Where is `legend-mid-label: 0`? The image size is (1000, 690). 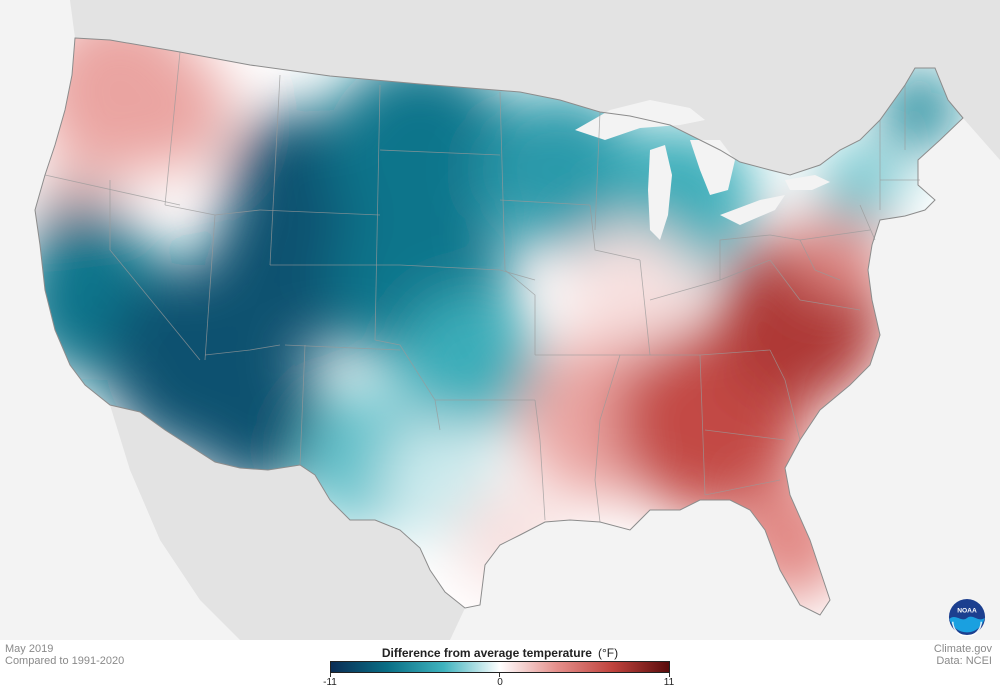
legend-mid-label: 0 is located at coordinates (500, 682).